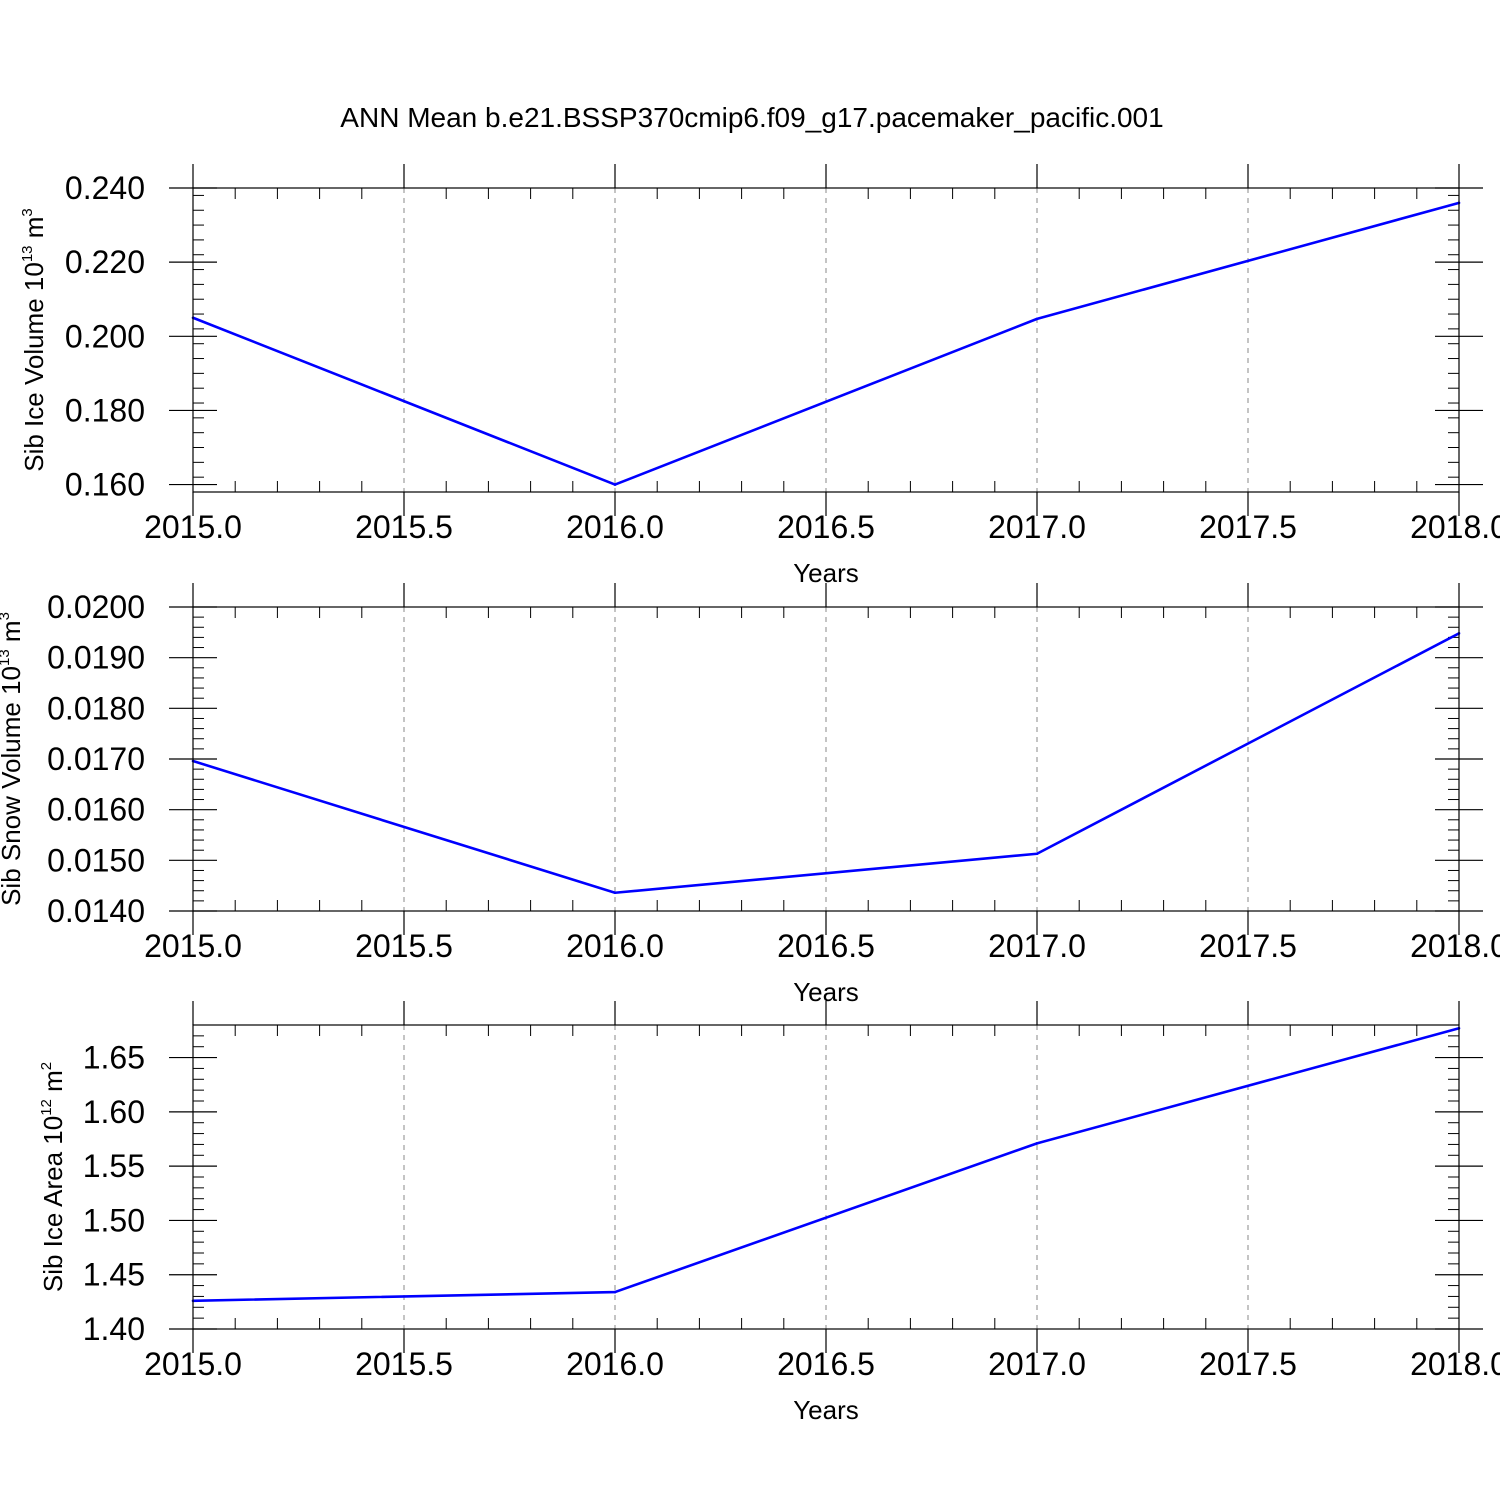  Describe the element at coordinates (193, 946) in the screenshot. I see `panel-2-x-tick-label: 2015.0` at that location.